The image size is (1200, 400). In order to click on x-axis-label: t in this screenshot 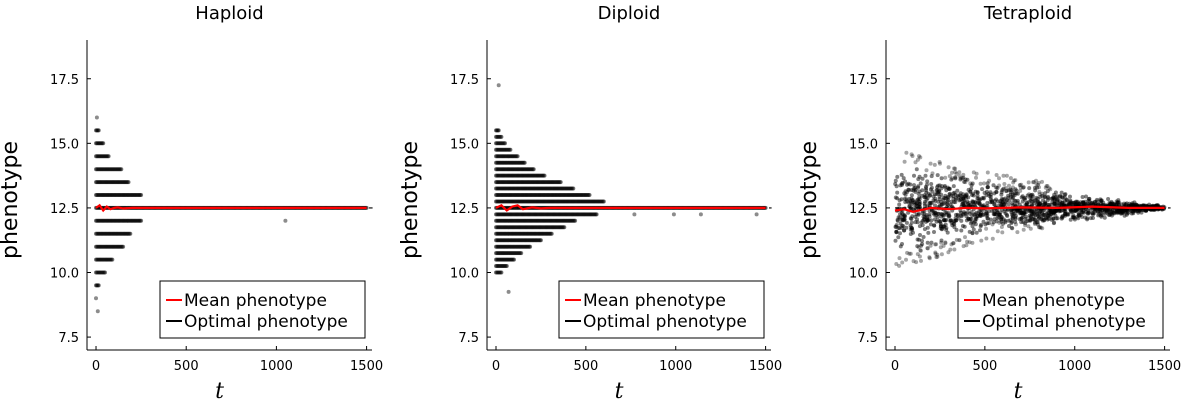, I will do `click(1018, 389)`.